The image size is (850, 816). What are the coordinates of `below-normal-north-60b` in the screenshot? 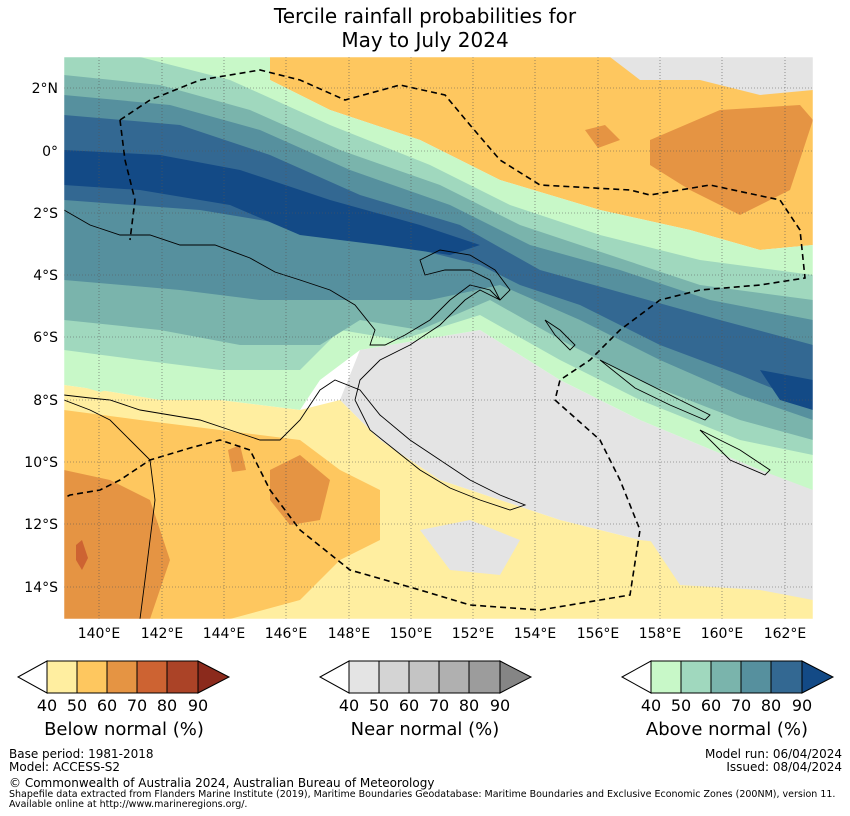 It's located at (602, 136).